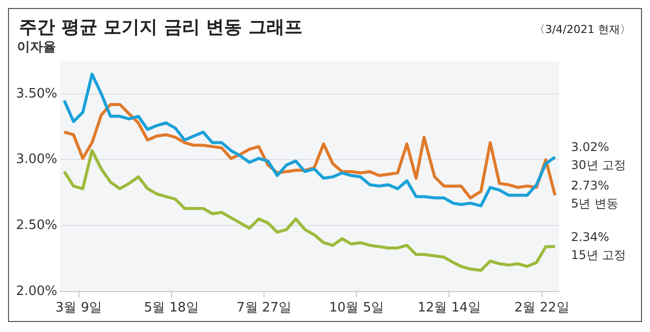 The height and width of the screenshot is (332, 650). I want to click on x-tick-label: 3월 9일, so click(78, 308).